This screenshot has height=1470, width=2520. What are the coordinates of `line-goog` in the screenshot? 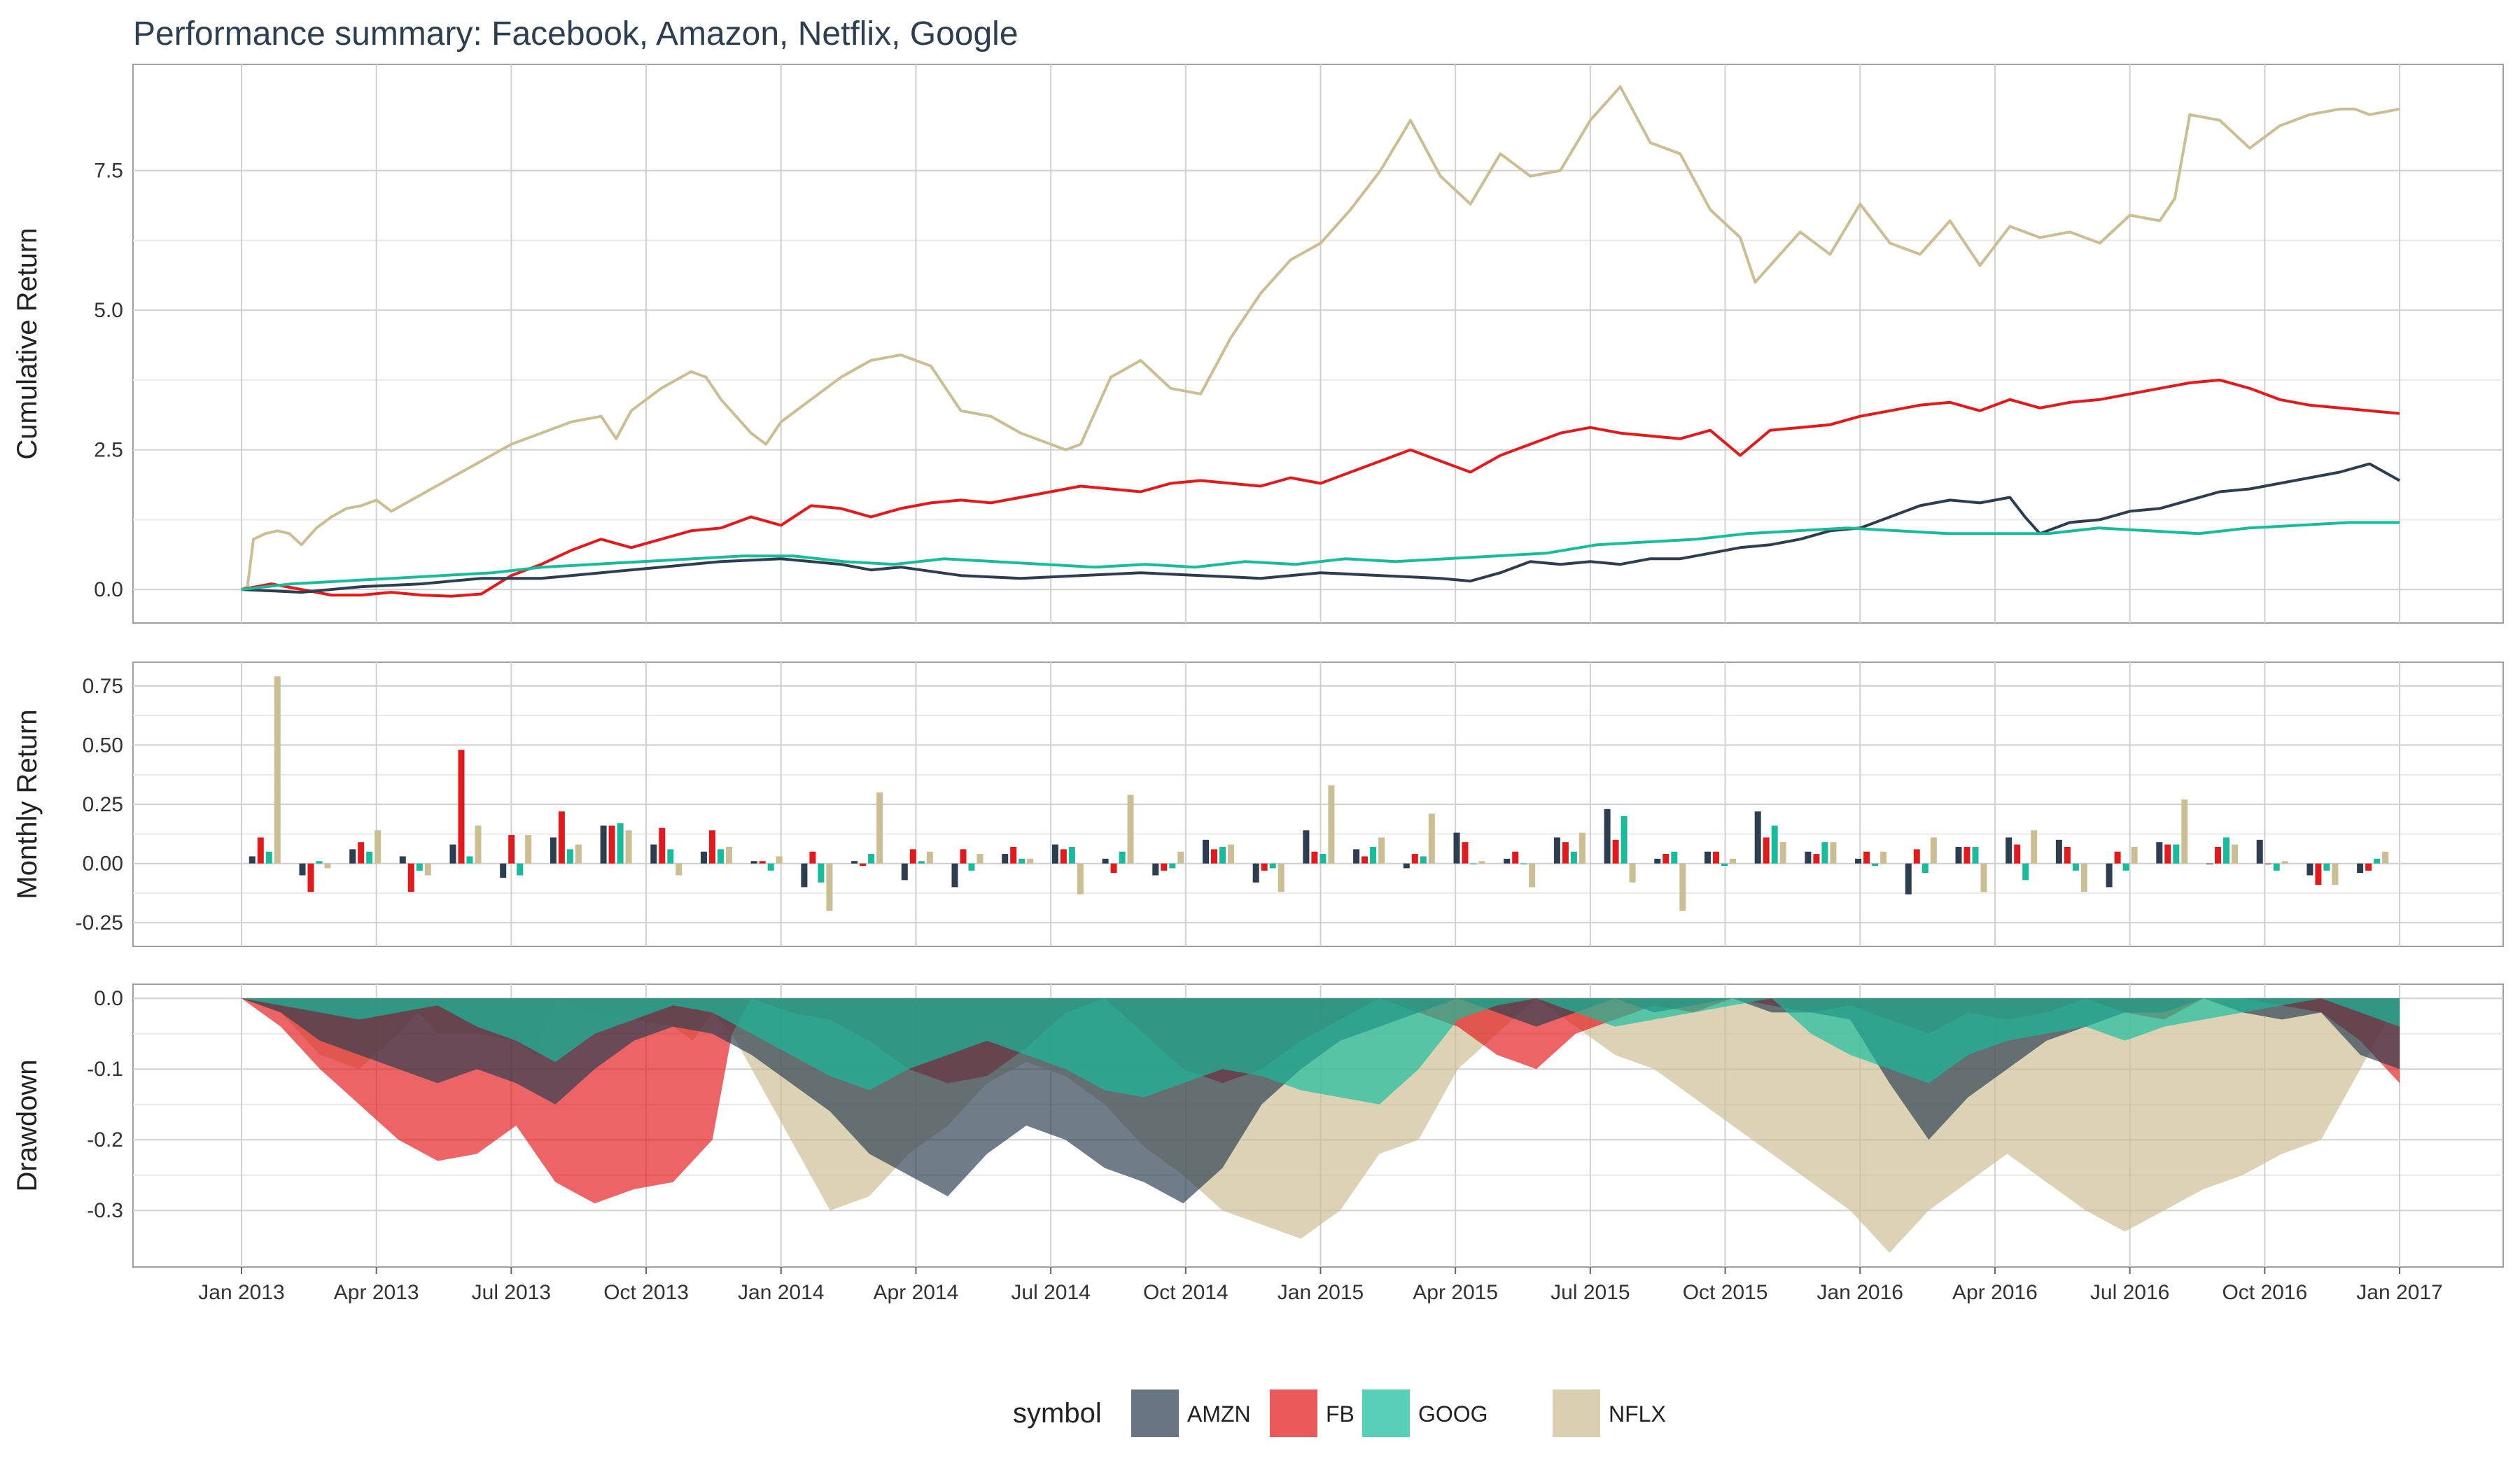 It's located at (1320, 556).